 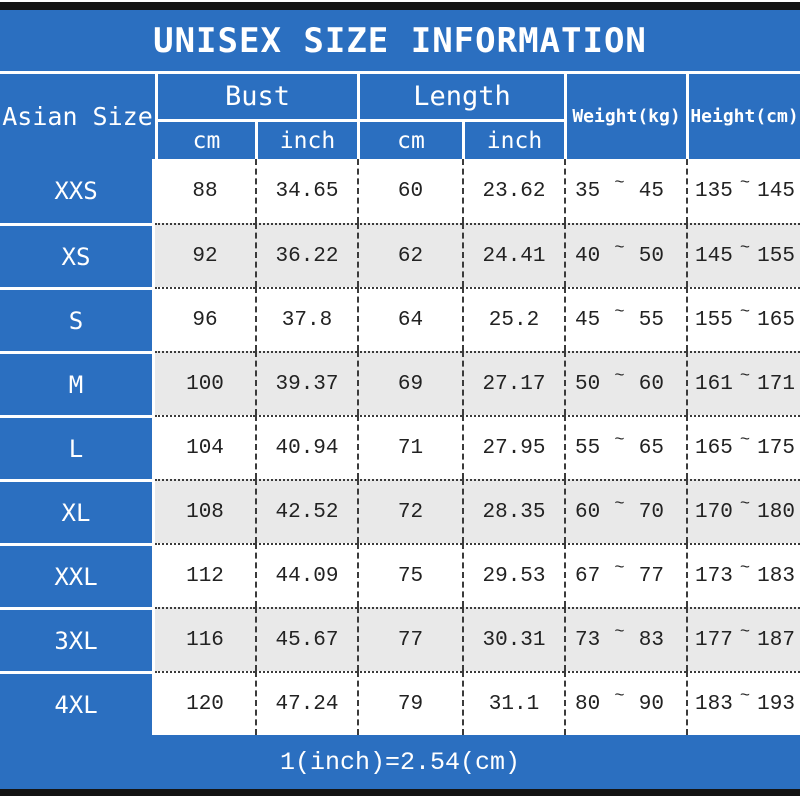 What do you see at coordinates (409, 139) in the screenshot?
I see `header-length-cm: cm` at bounding box center [409, 139].